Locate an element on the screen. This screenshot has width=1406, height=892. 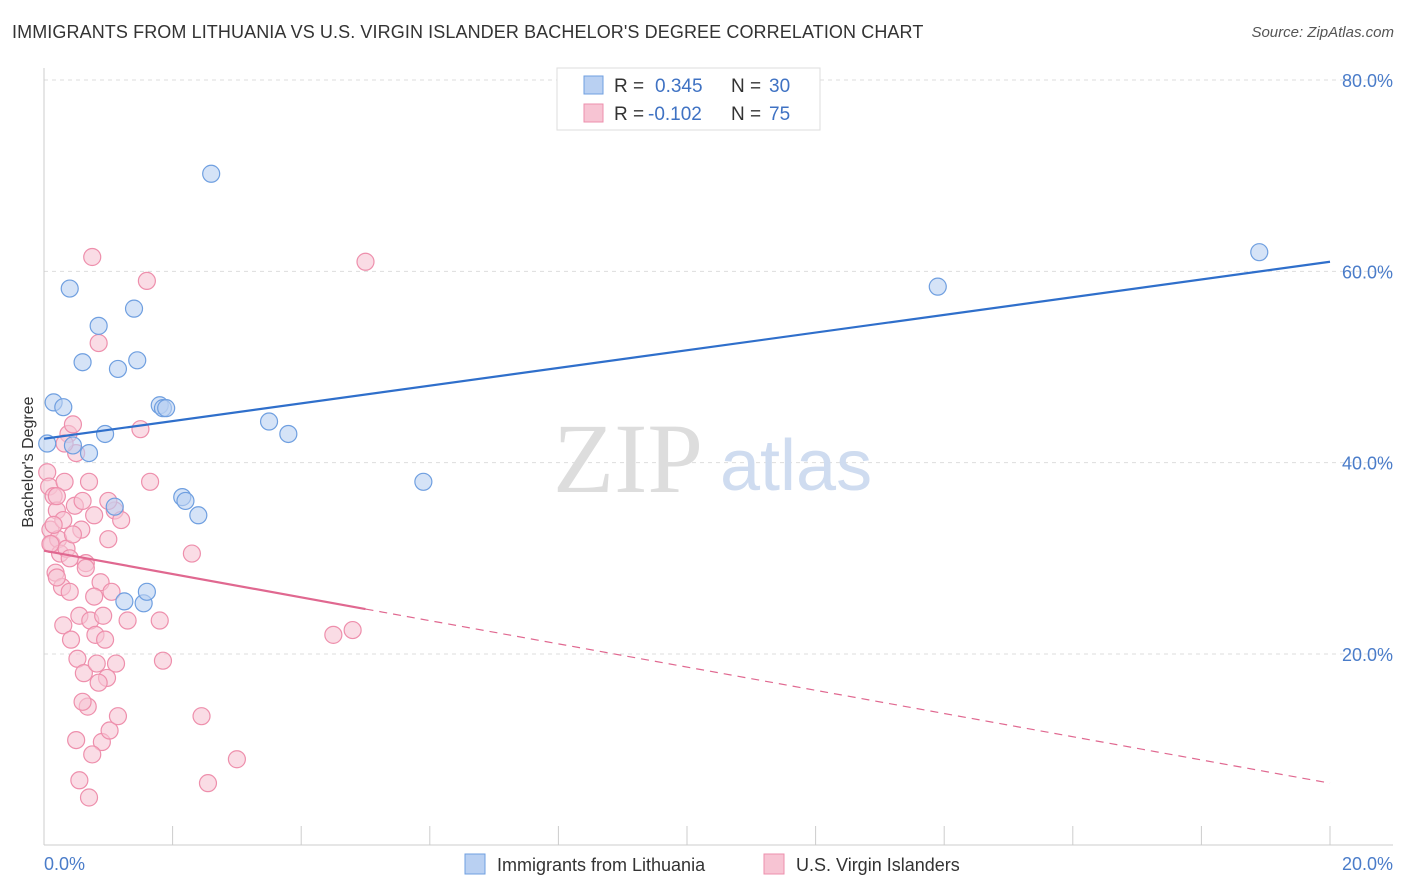
legend-n-value-lithuania: 30 is located at coordinates (779, 86).